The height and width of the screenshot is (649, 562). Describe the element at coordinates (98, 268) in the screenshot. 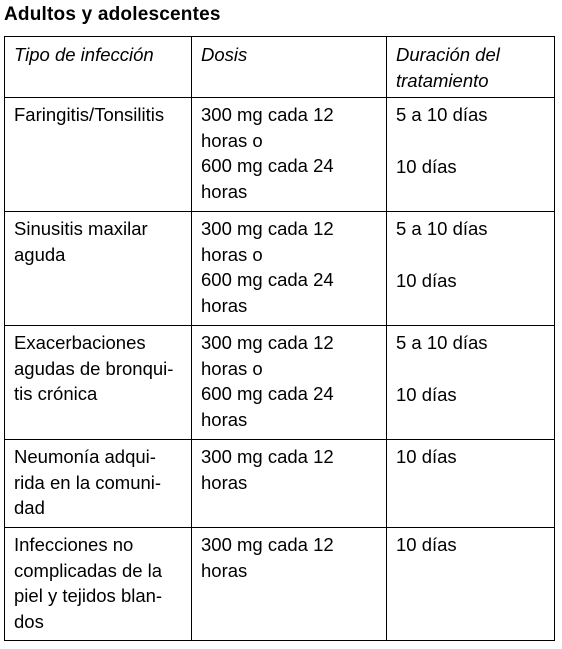

I see `infection-cell: Sinusitis maxilar aguda` at that location.